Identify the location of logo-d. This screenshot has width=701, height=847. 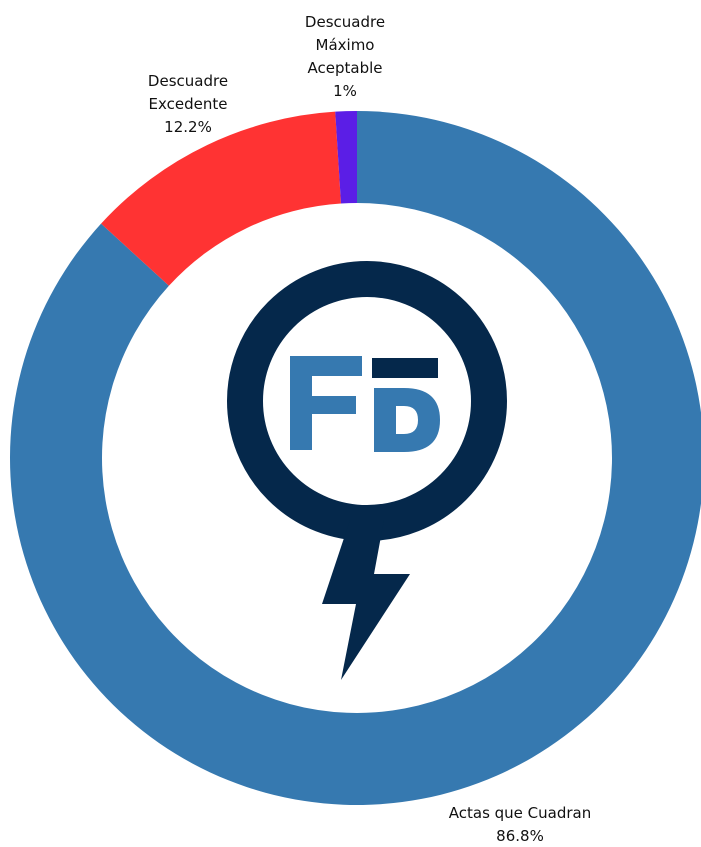
(407, 420).